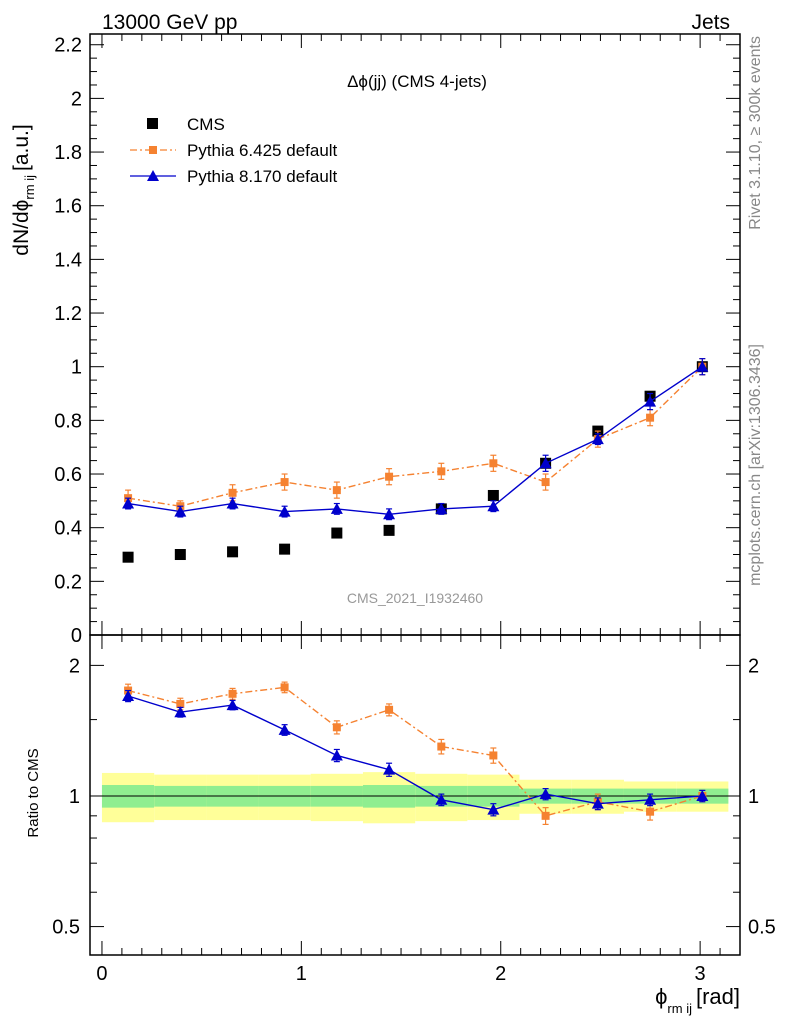  Describe the element at coordinates (262, 176) in the screenshot. I see `legend-label-py8: Pythia 8.170 default` at that location.